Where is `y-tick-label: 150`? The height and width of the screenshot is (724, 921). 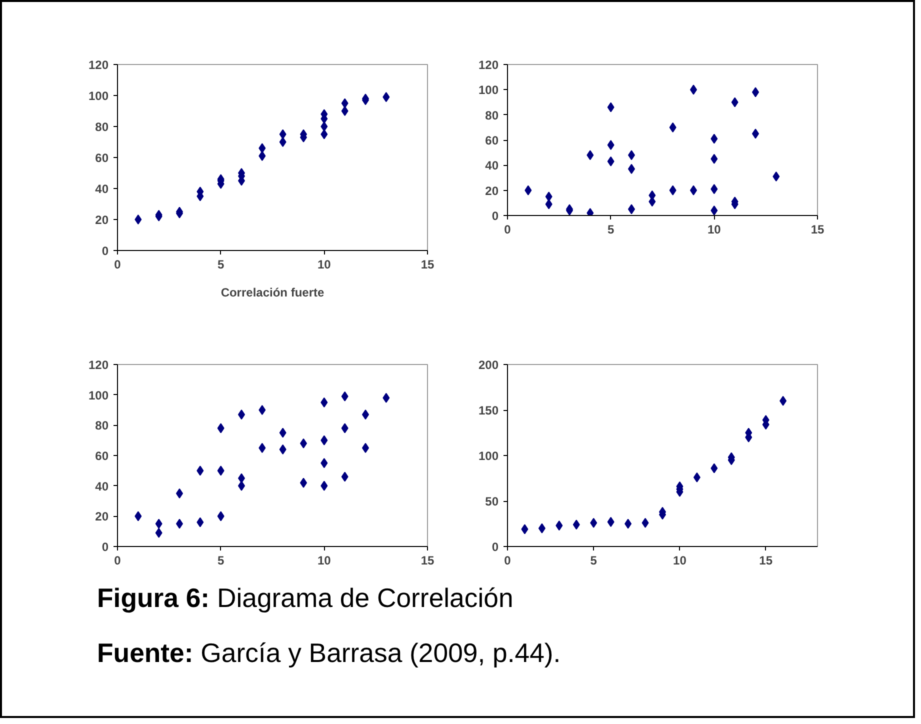
y-tick-label: 150 is located at coordinates (488, 411).